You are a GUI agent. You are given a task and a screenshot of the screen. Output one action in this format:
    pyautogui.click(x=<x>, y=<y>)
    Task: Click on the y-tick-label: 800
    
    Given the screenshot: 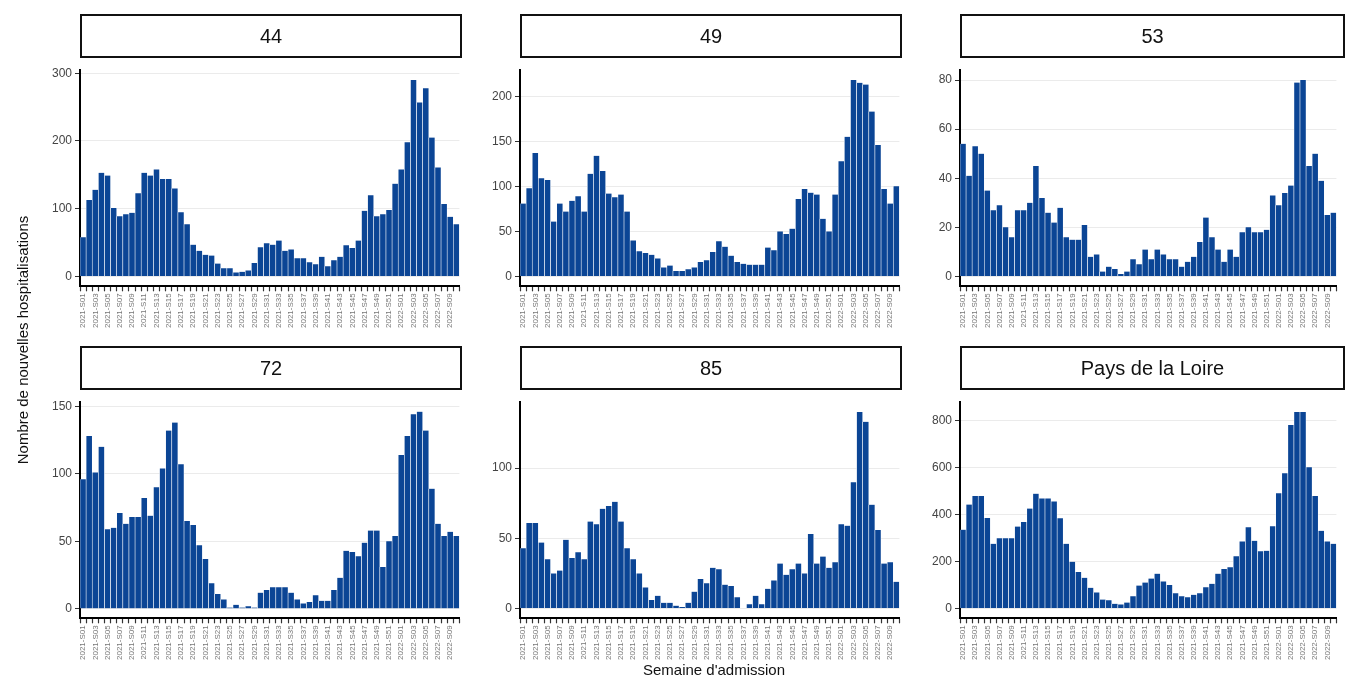 What is the action you would take?
    pyautogui.click(x=942, y=419)
    